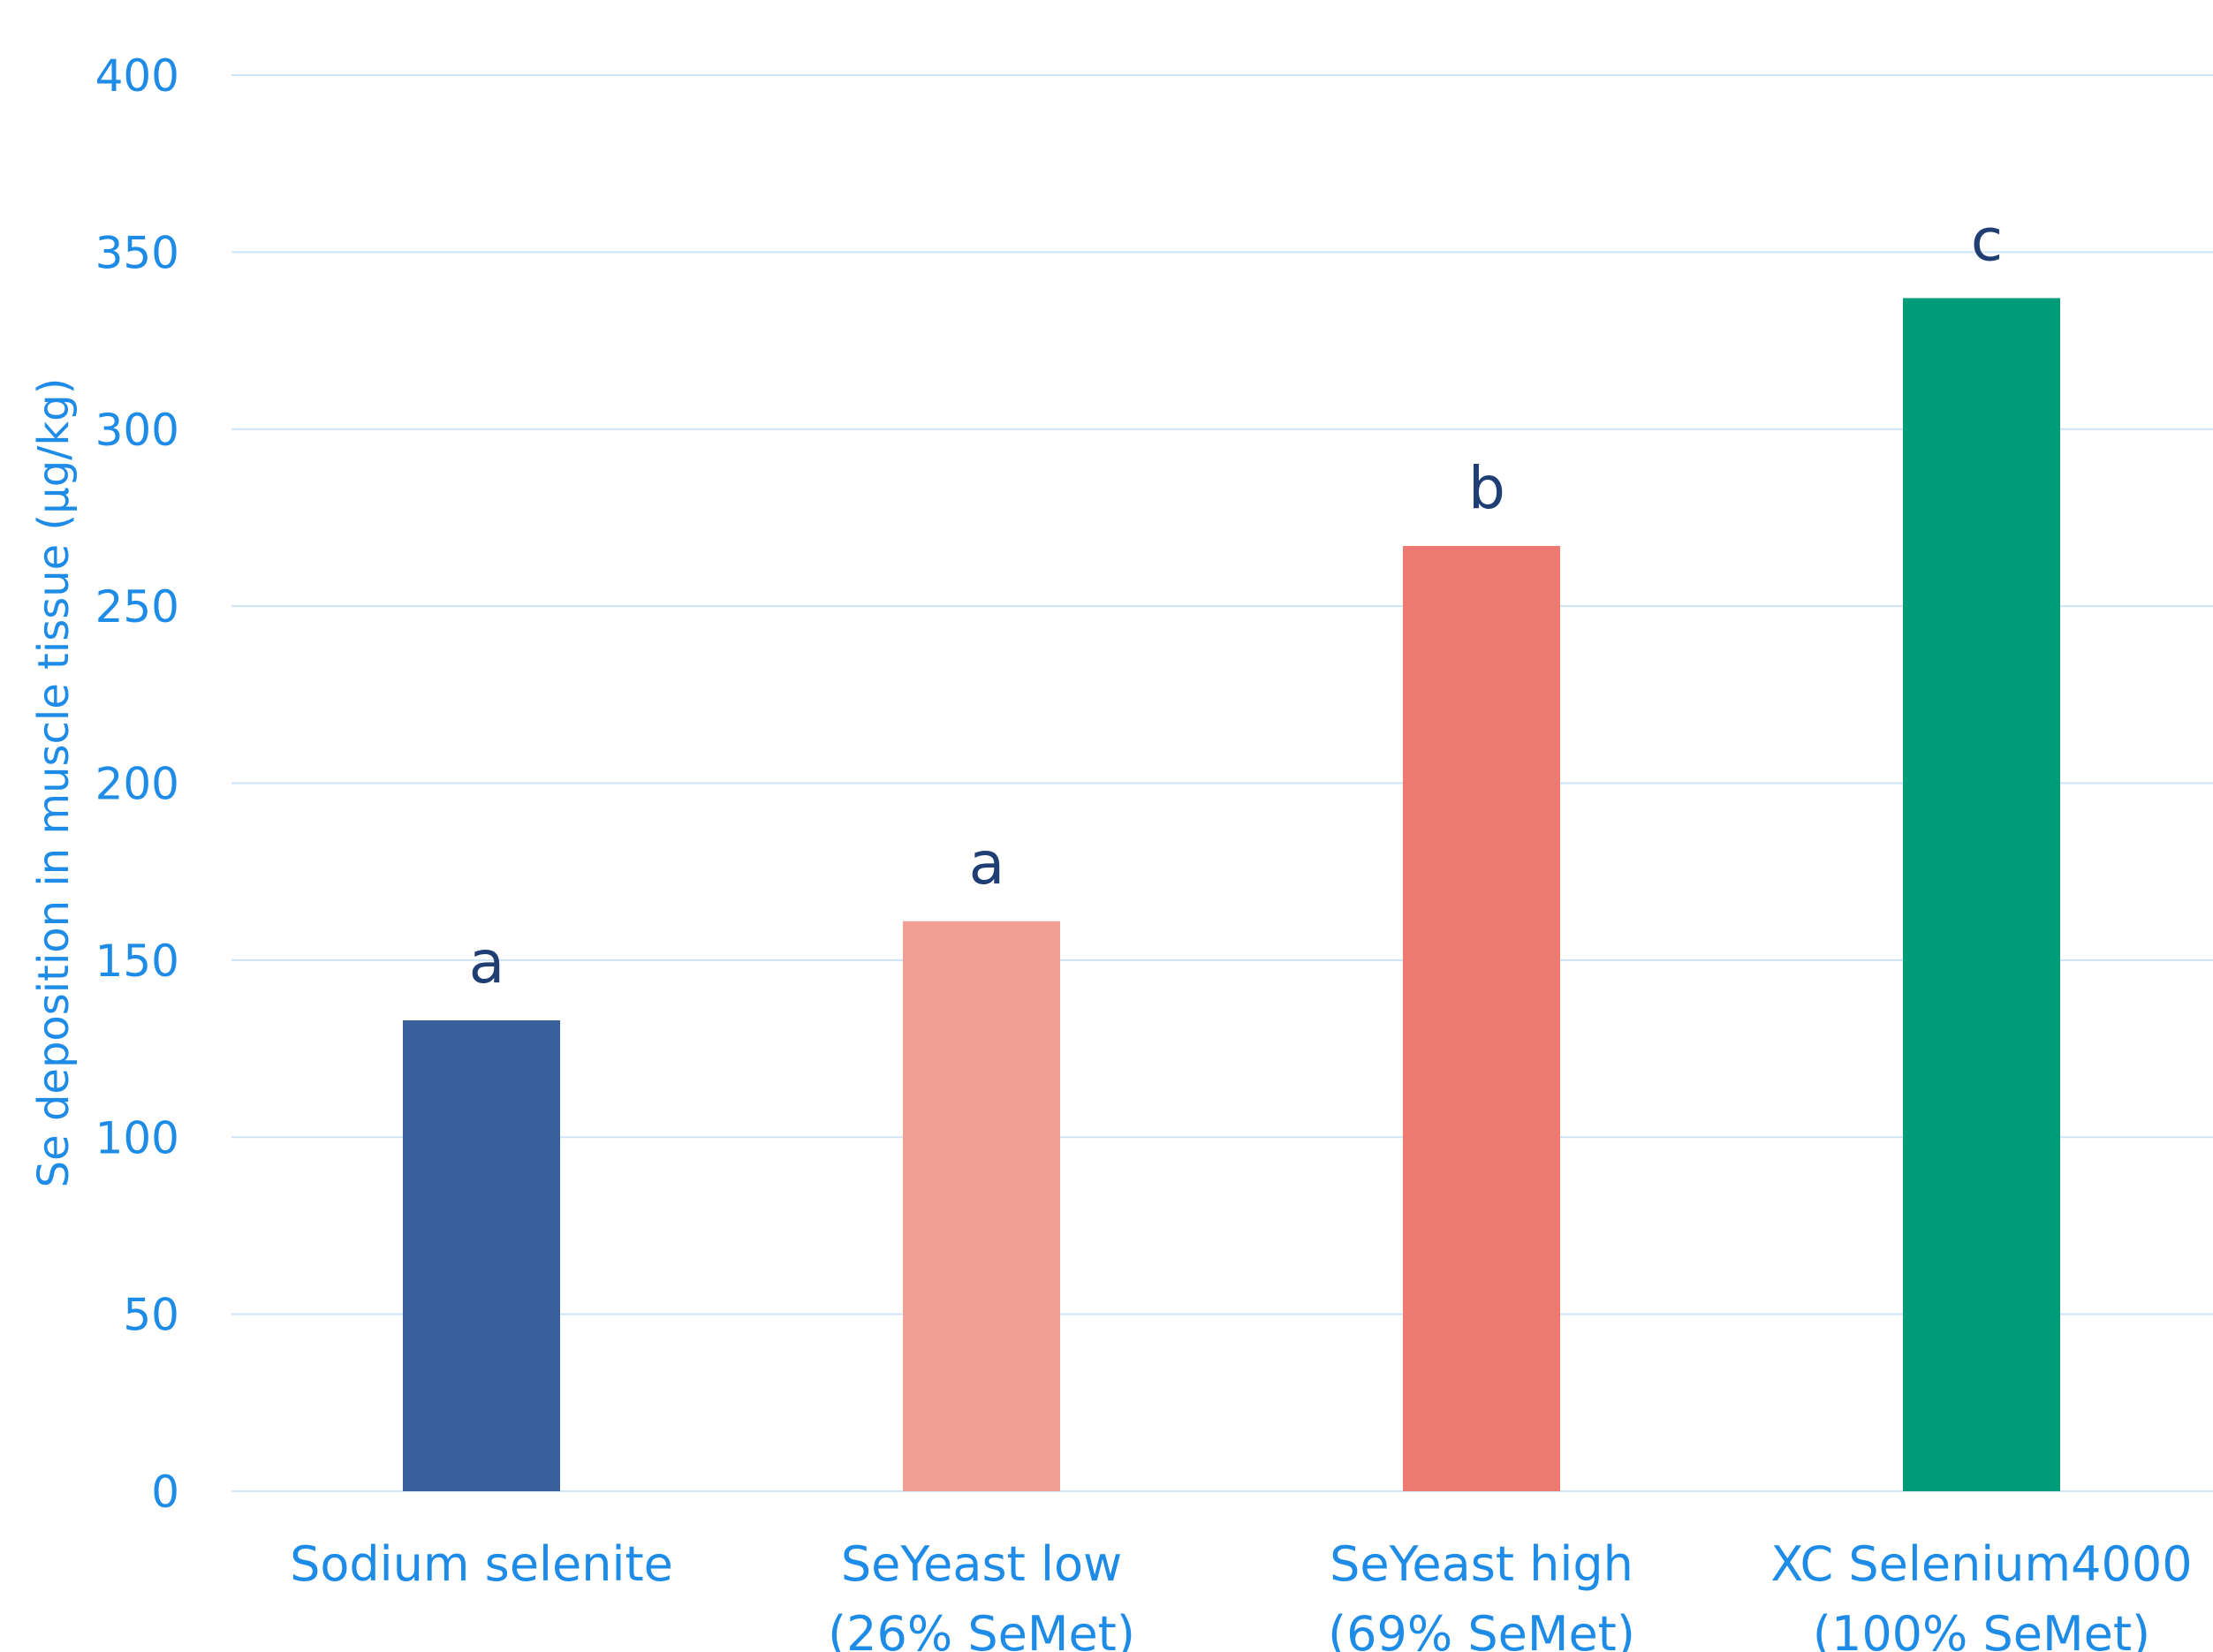 This screenshot has width=2213, height=1652. Describe the element at coordinates (137, 607) in the screenshot. I see `y-tick-label: 250` at that location.